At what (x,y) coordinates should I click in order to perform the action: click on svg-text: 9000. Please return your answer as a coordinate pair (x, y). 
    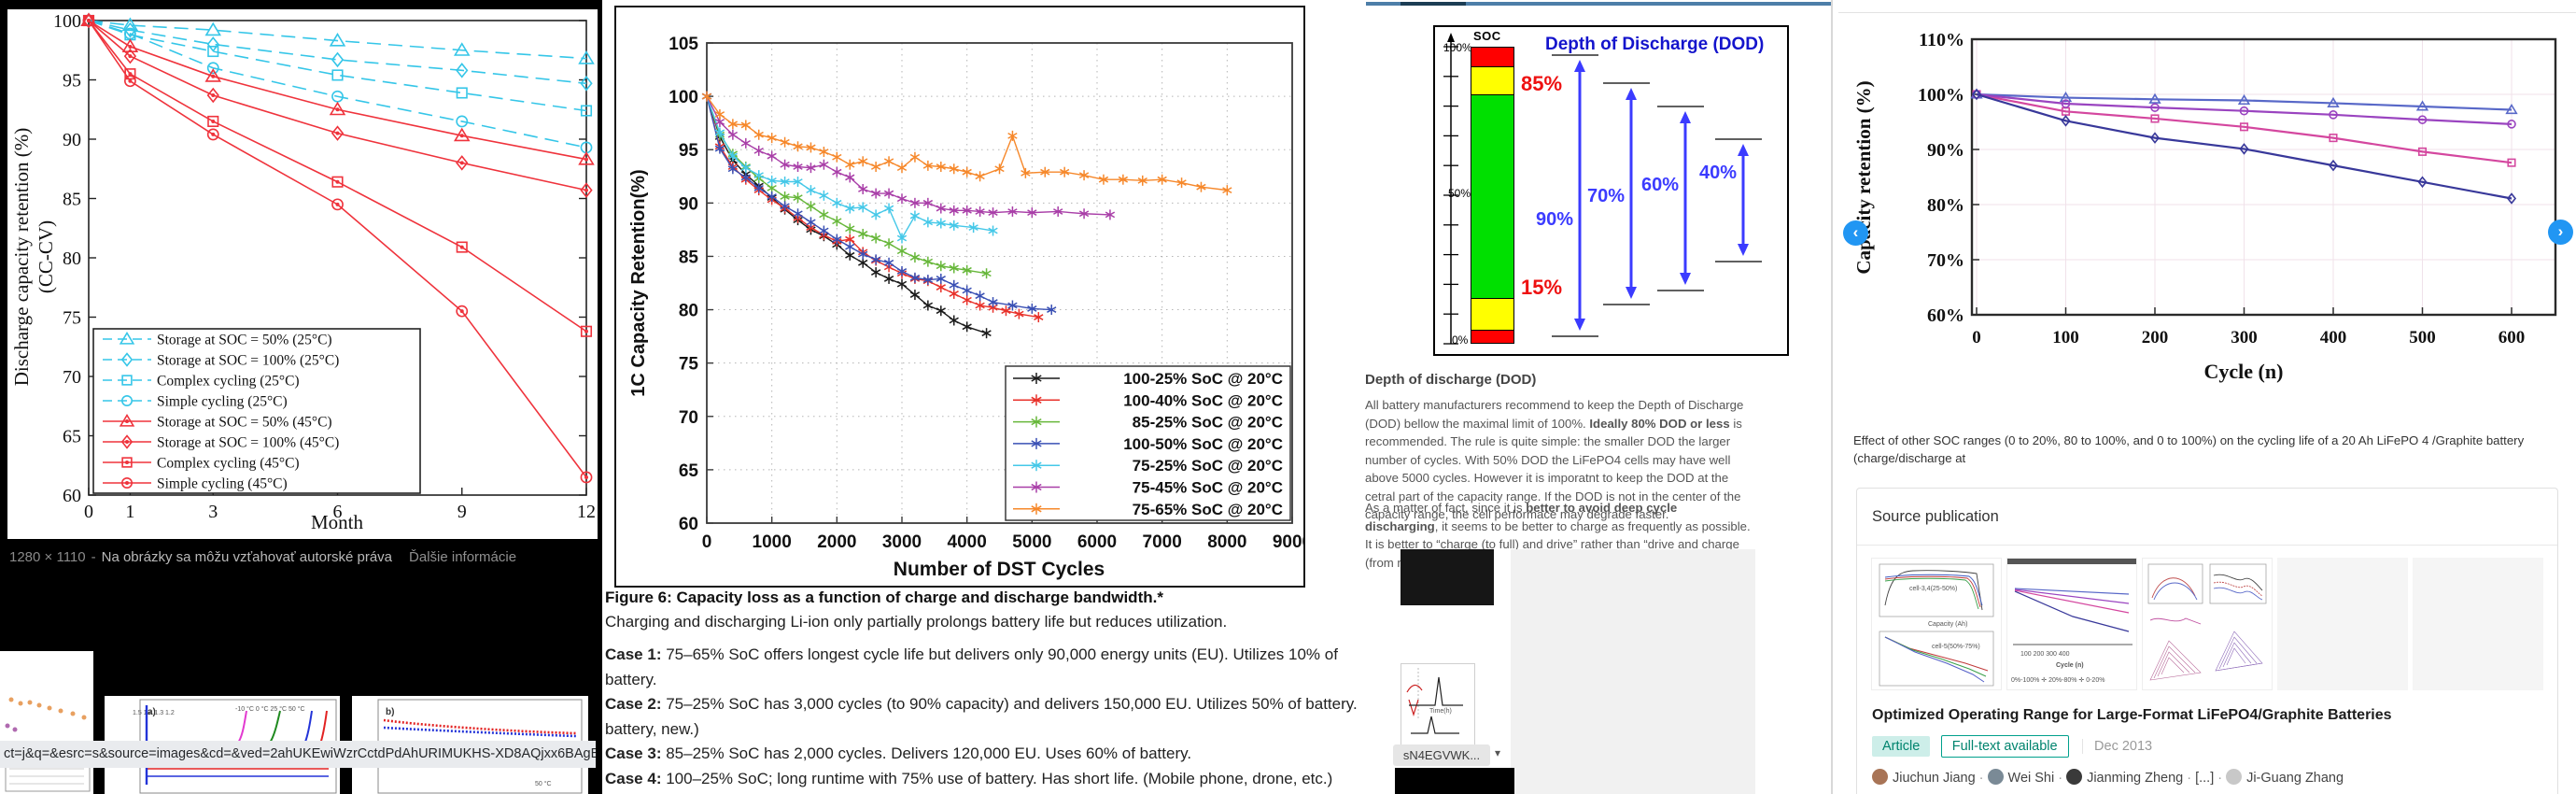
    Looking at the image, I should click on (1288, 542).